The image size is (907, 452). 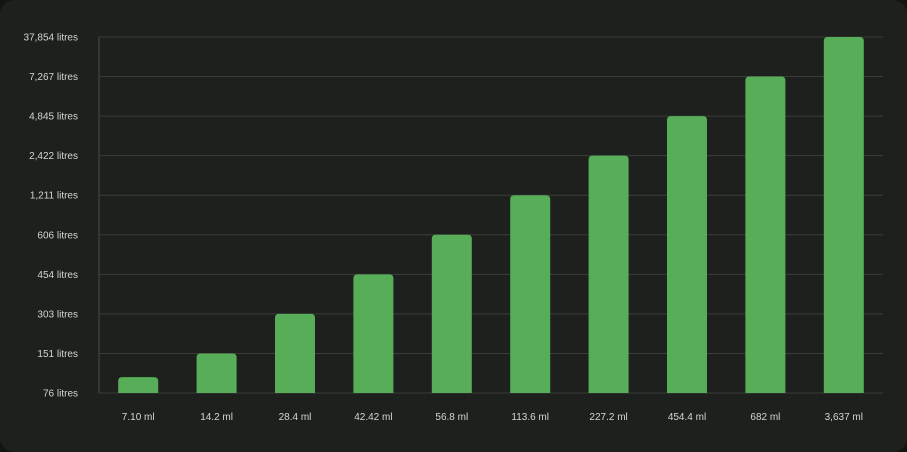 I want to click on x-tick-label: 3,637 ml, so click(x=844, y=417).